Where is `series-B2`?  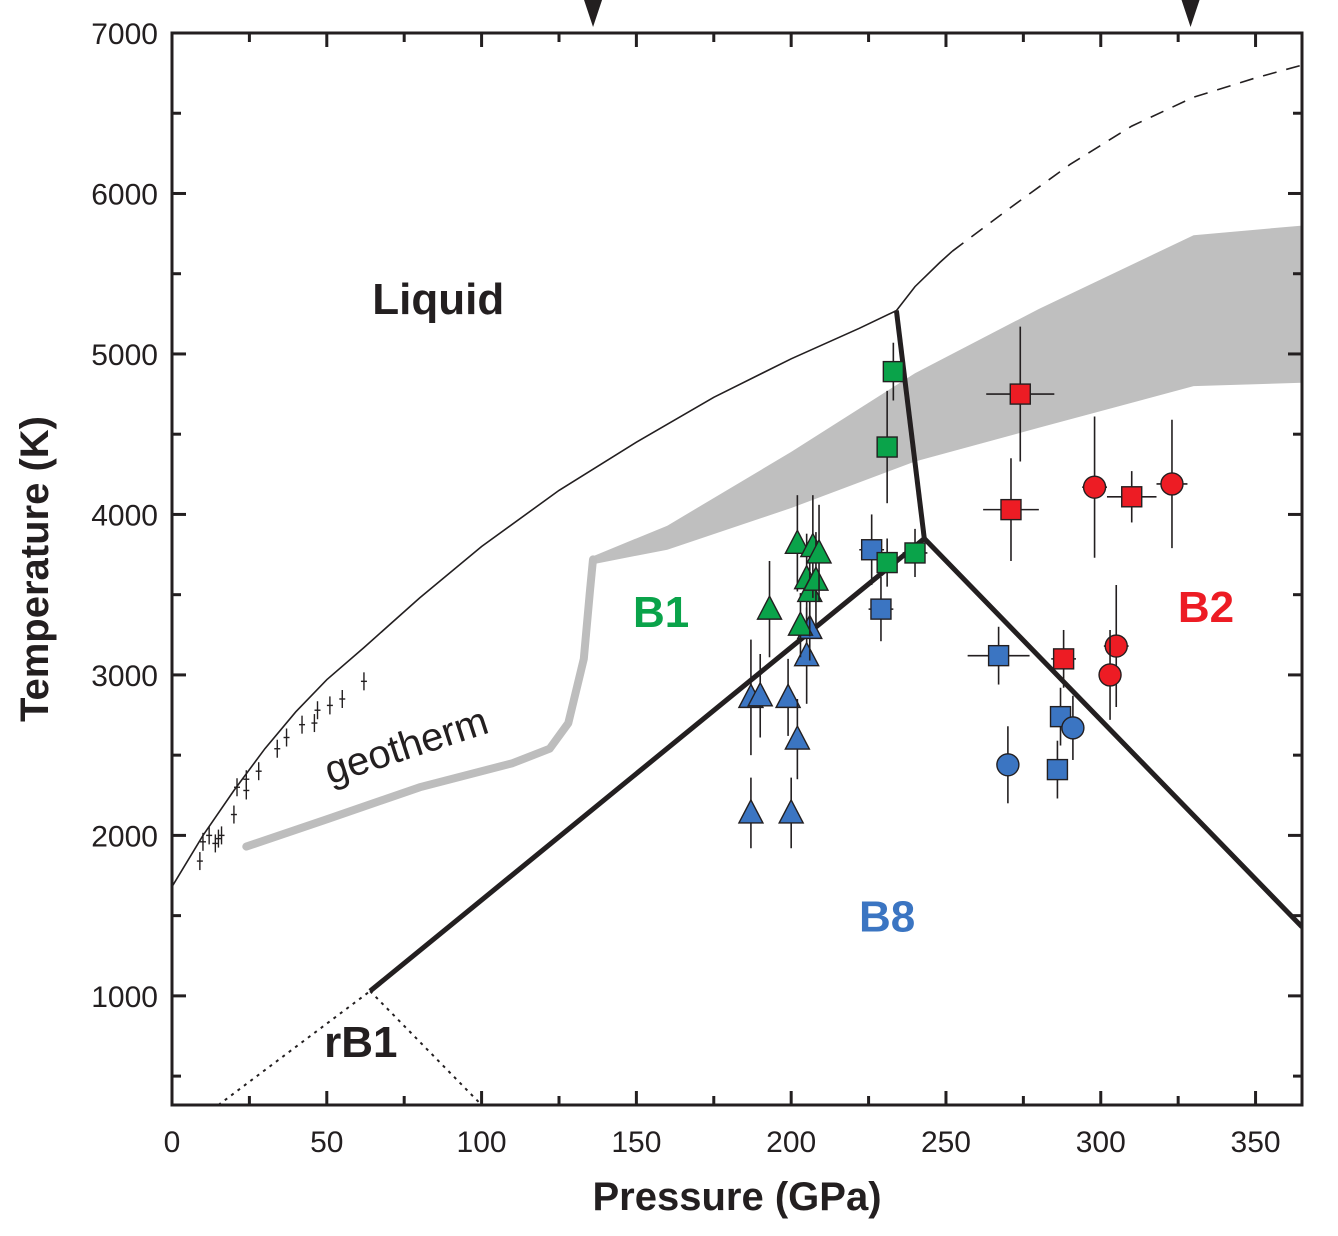
series-B2 is located at coordinates (1085, 523).